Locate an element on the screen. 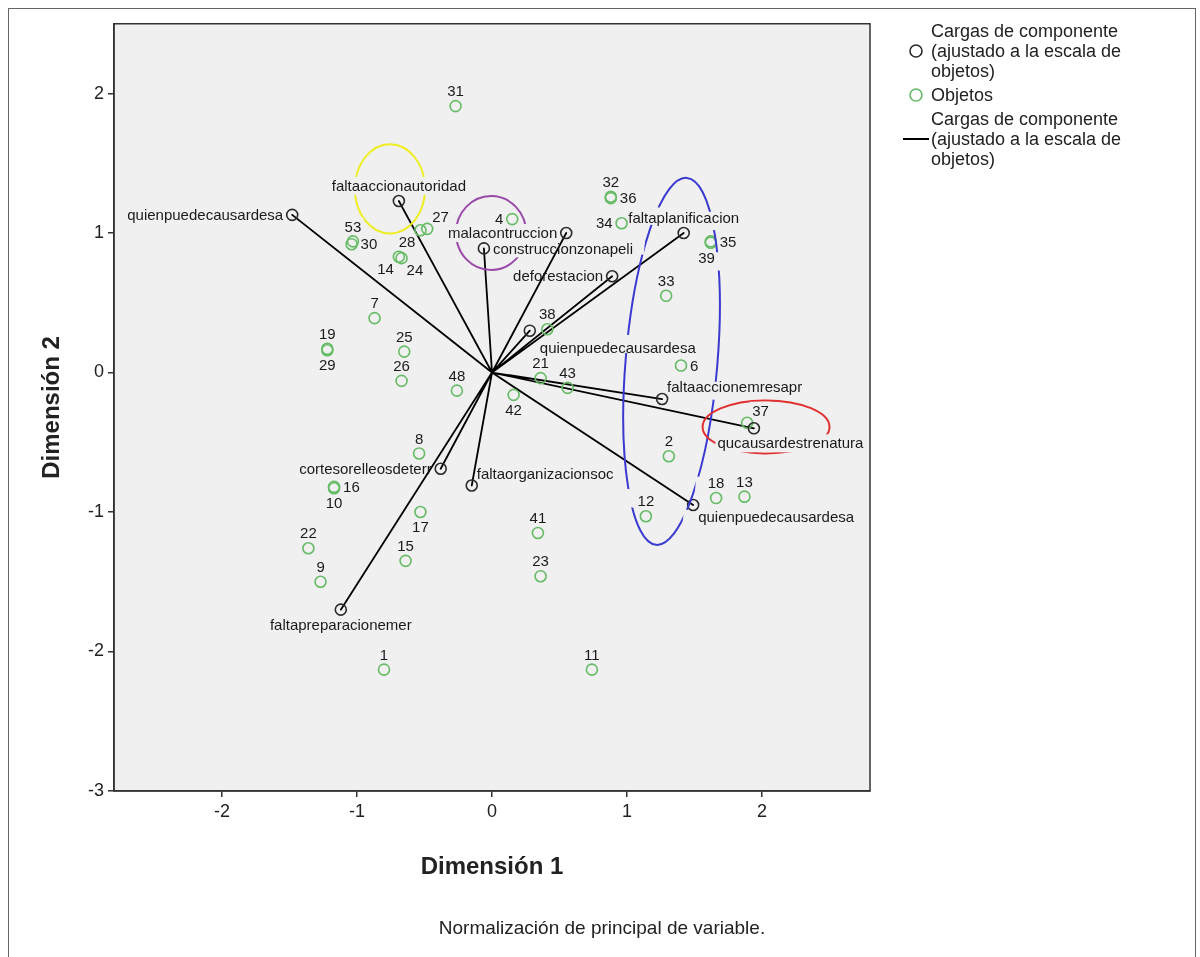 The width and height of the screenshot is (1200, 957). legend-label: Cargas de componente (ajustado a la escala de objetos) is located at coordinates (1026, 51).